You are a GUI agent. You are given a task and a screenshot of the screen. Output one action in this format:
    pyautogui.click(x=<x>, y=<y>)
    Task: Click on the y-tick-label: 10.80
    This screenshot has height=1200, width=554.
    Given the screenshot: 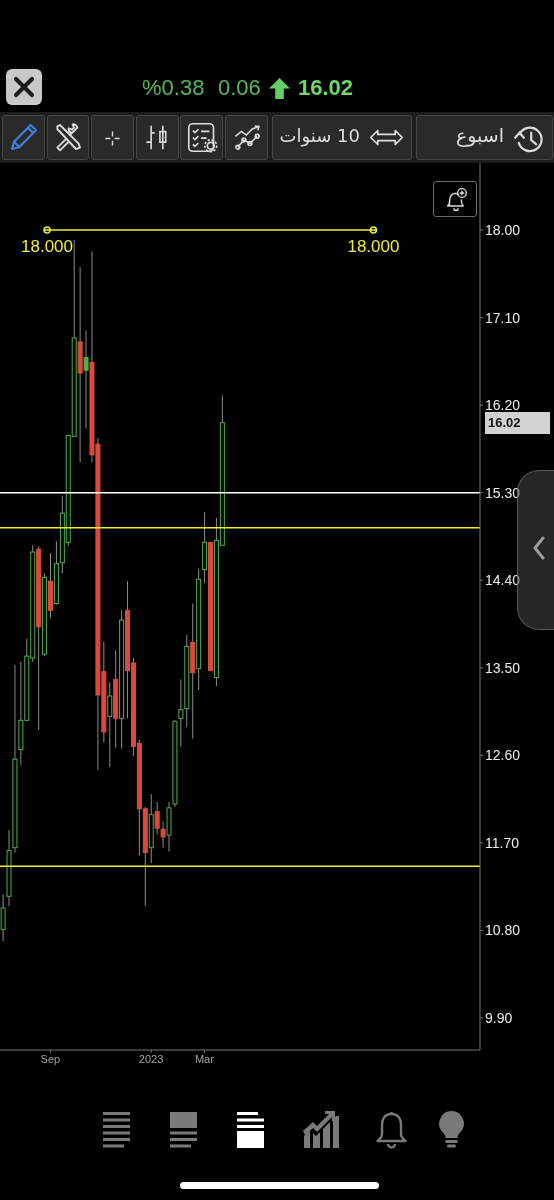 What is the action you would take?
    pyautogui.click(x=503, y=930)
    